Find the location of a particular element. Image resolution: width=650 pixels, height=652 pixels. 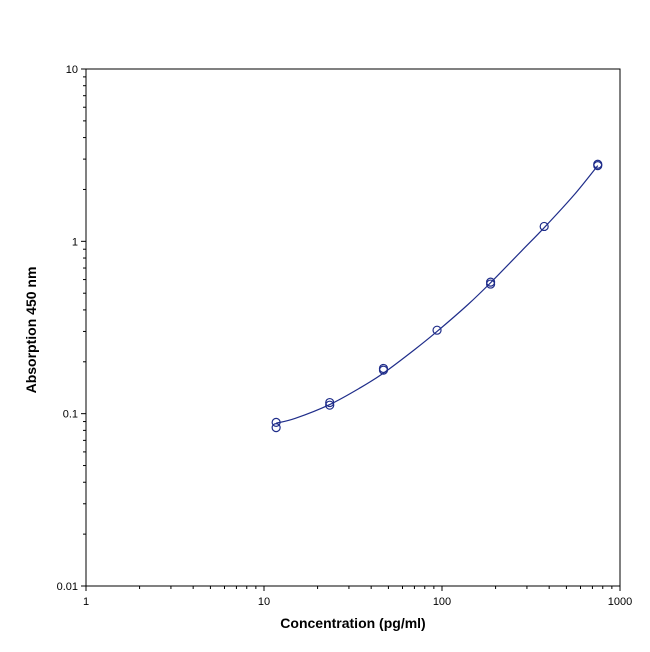

x-tick-label: 1 is located at coordinates (86, 602).